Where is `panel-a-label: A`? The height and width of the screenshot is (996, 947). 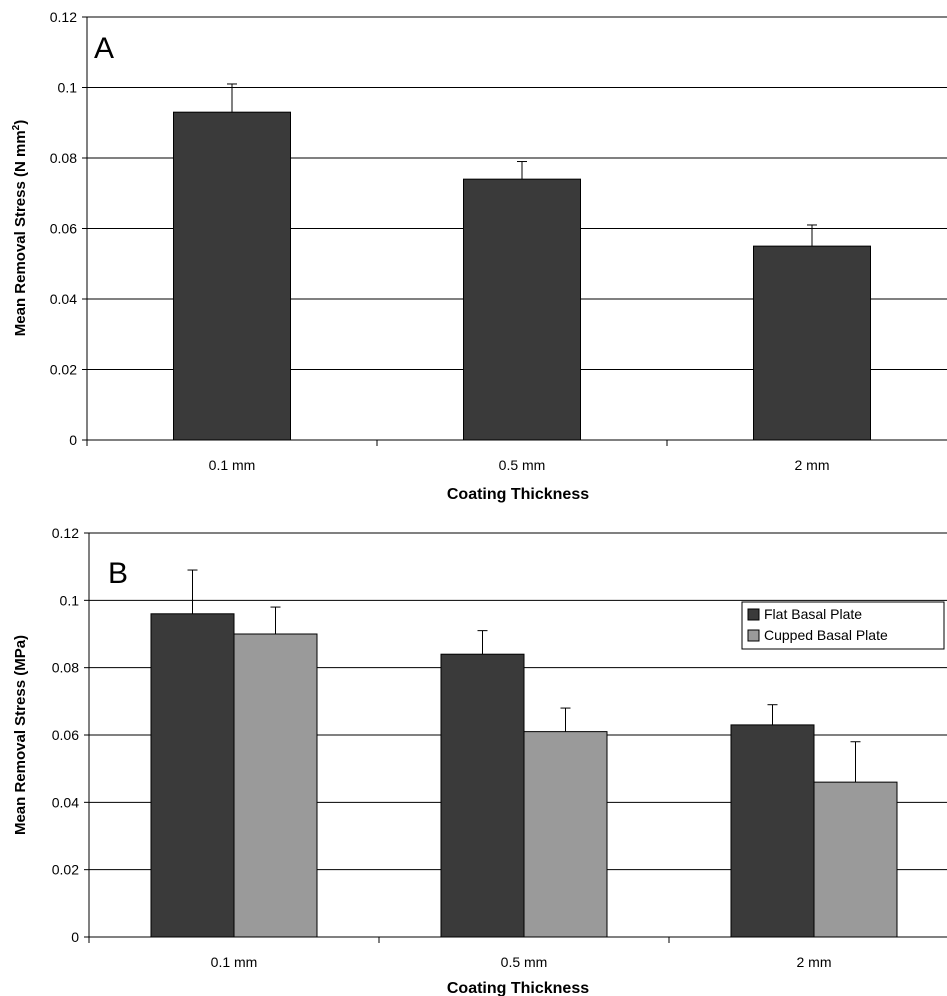 panel-a-label: A is located at coordinates (104, 48).